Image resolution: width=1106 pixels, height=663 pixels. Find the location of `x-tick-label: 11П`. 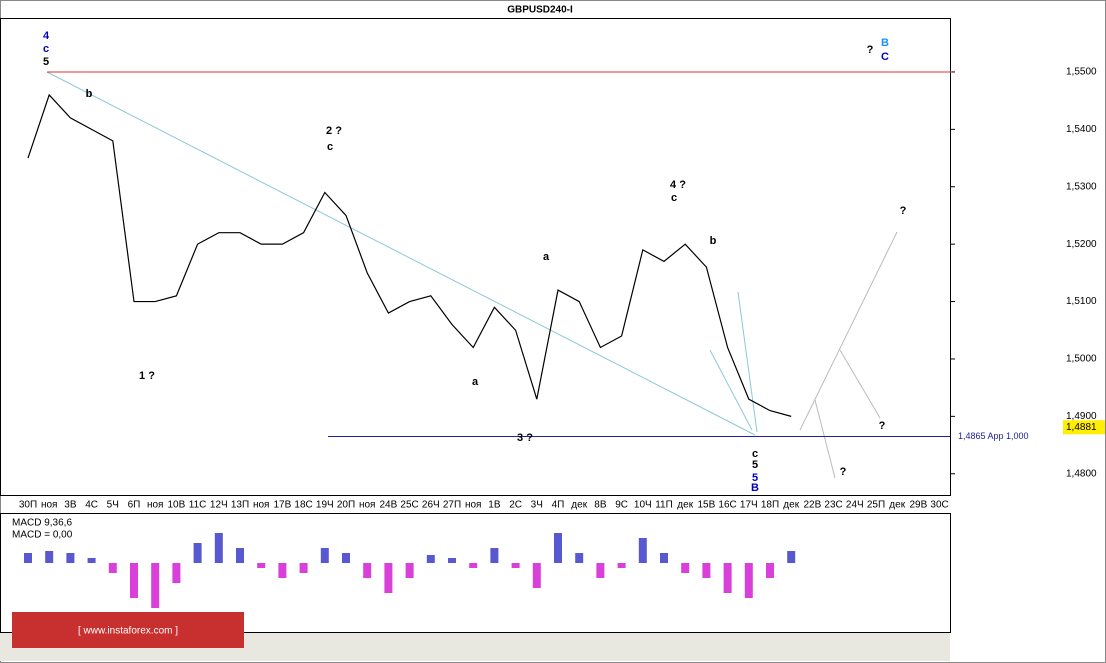

x-tick-label: 11П is located at coordinates (664, 505).